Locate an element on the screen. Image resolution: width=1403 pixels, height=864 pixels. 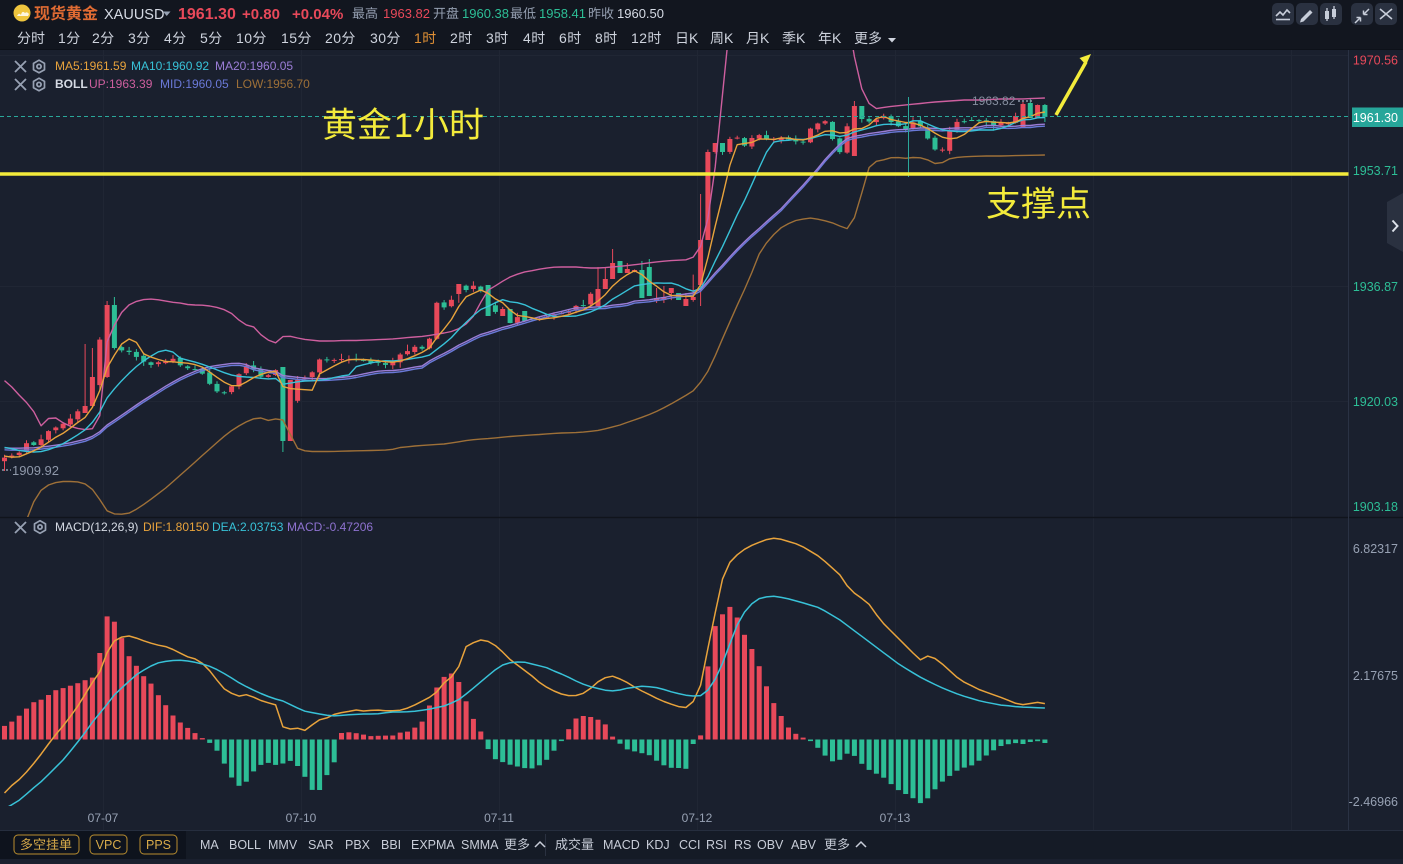
svg-text: 1960.38 is located at coordinates (485, 13).